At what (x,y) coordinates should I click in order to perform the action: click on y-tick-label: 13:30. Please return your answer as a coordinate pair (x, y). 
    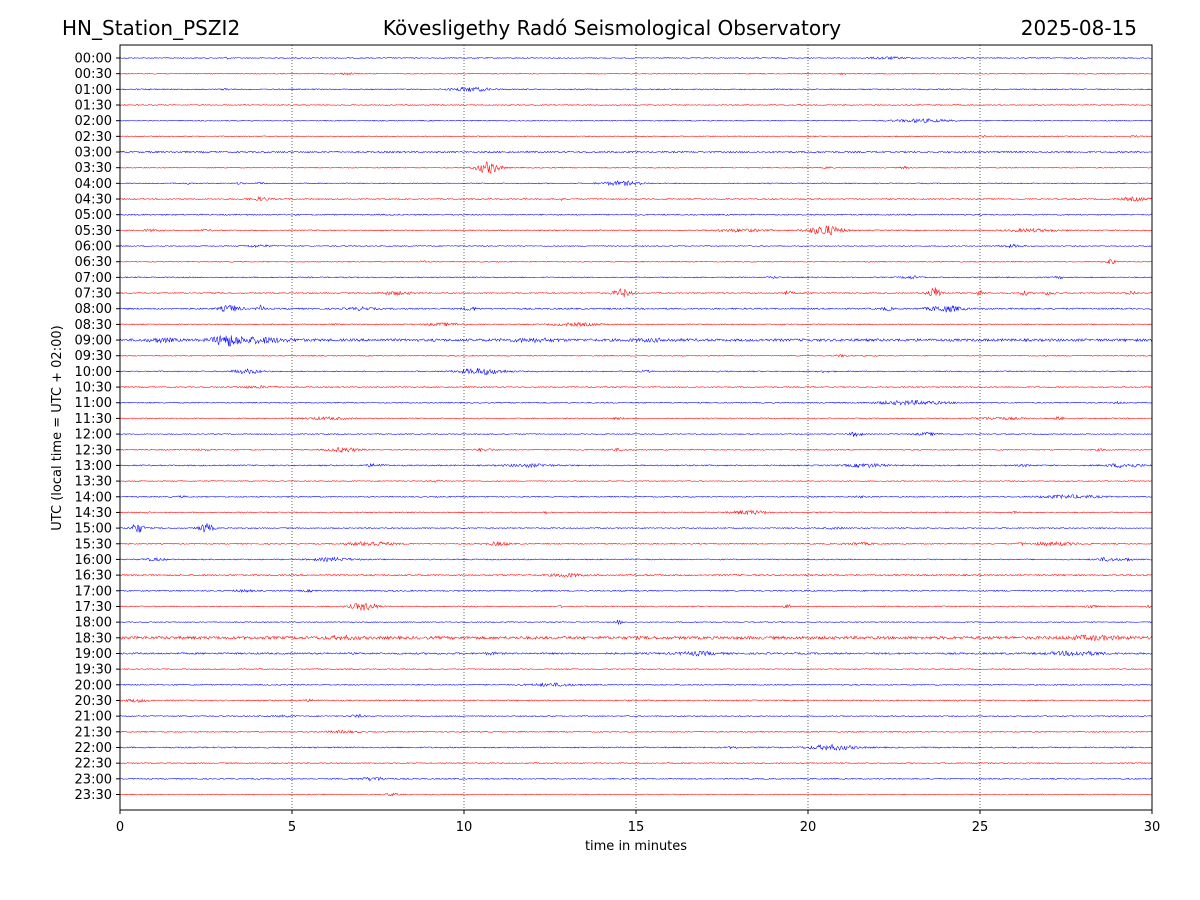
    Looking at the image, I should click on (93, 482).